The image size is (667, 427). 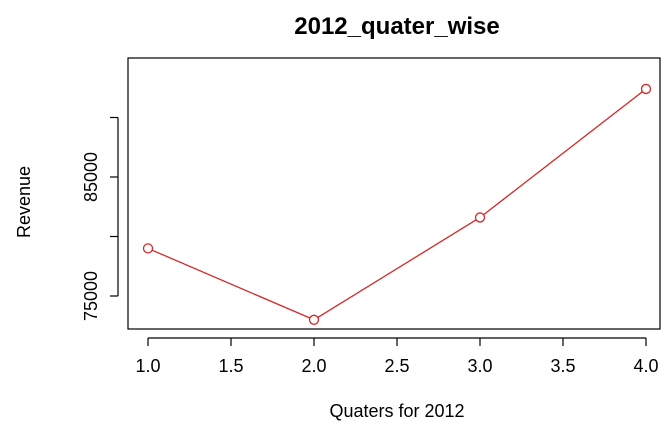 What do you see at coordinates (562, 366) in the screenshot?
I see `x-tick-label: 3.5` at bounding box center [562, 366].